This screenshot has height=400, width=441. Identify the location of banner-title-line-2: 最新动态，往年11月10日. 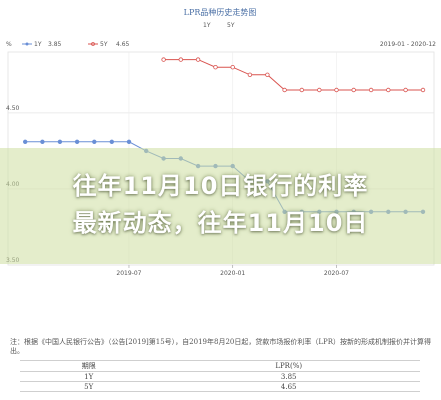
(220, 223).